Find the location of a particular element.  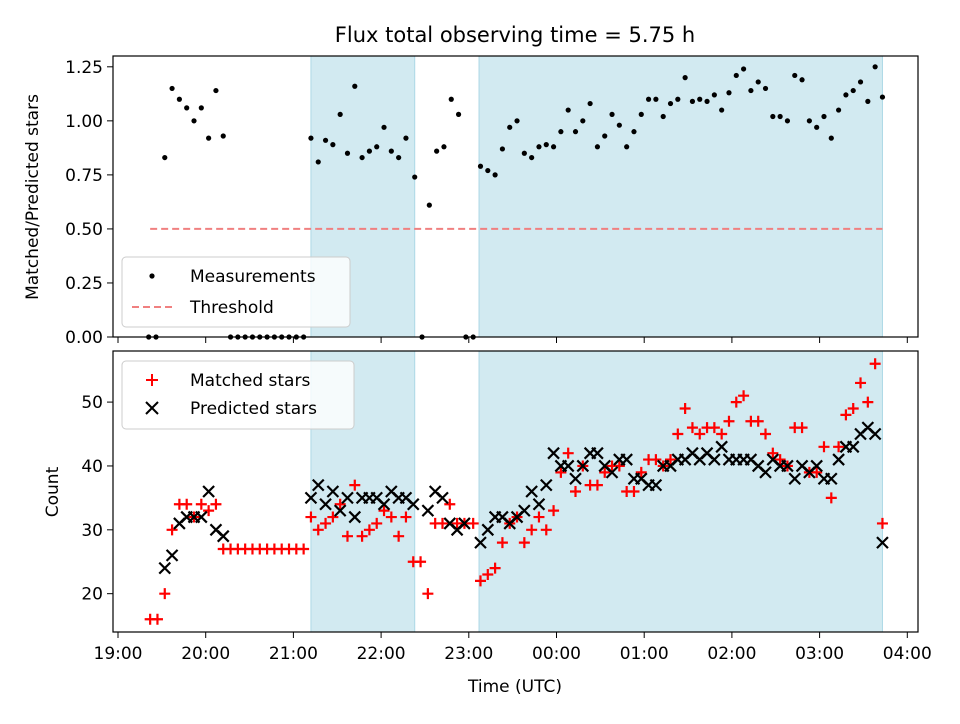

bottom-y-axis-label: Count is located at coordinates (53, 491).